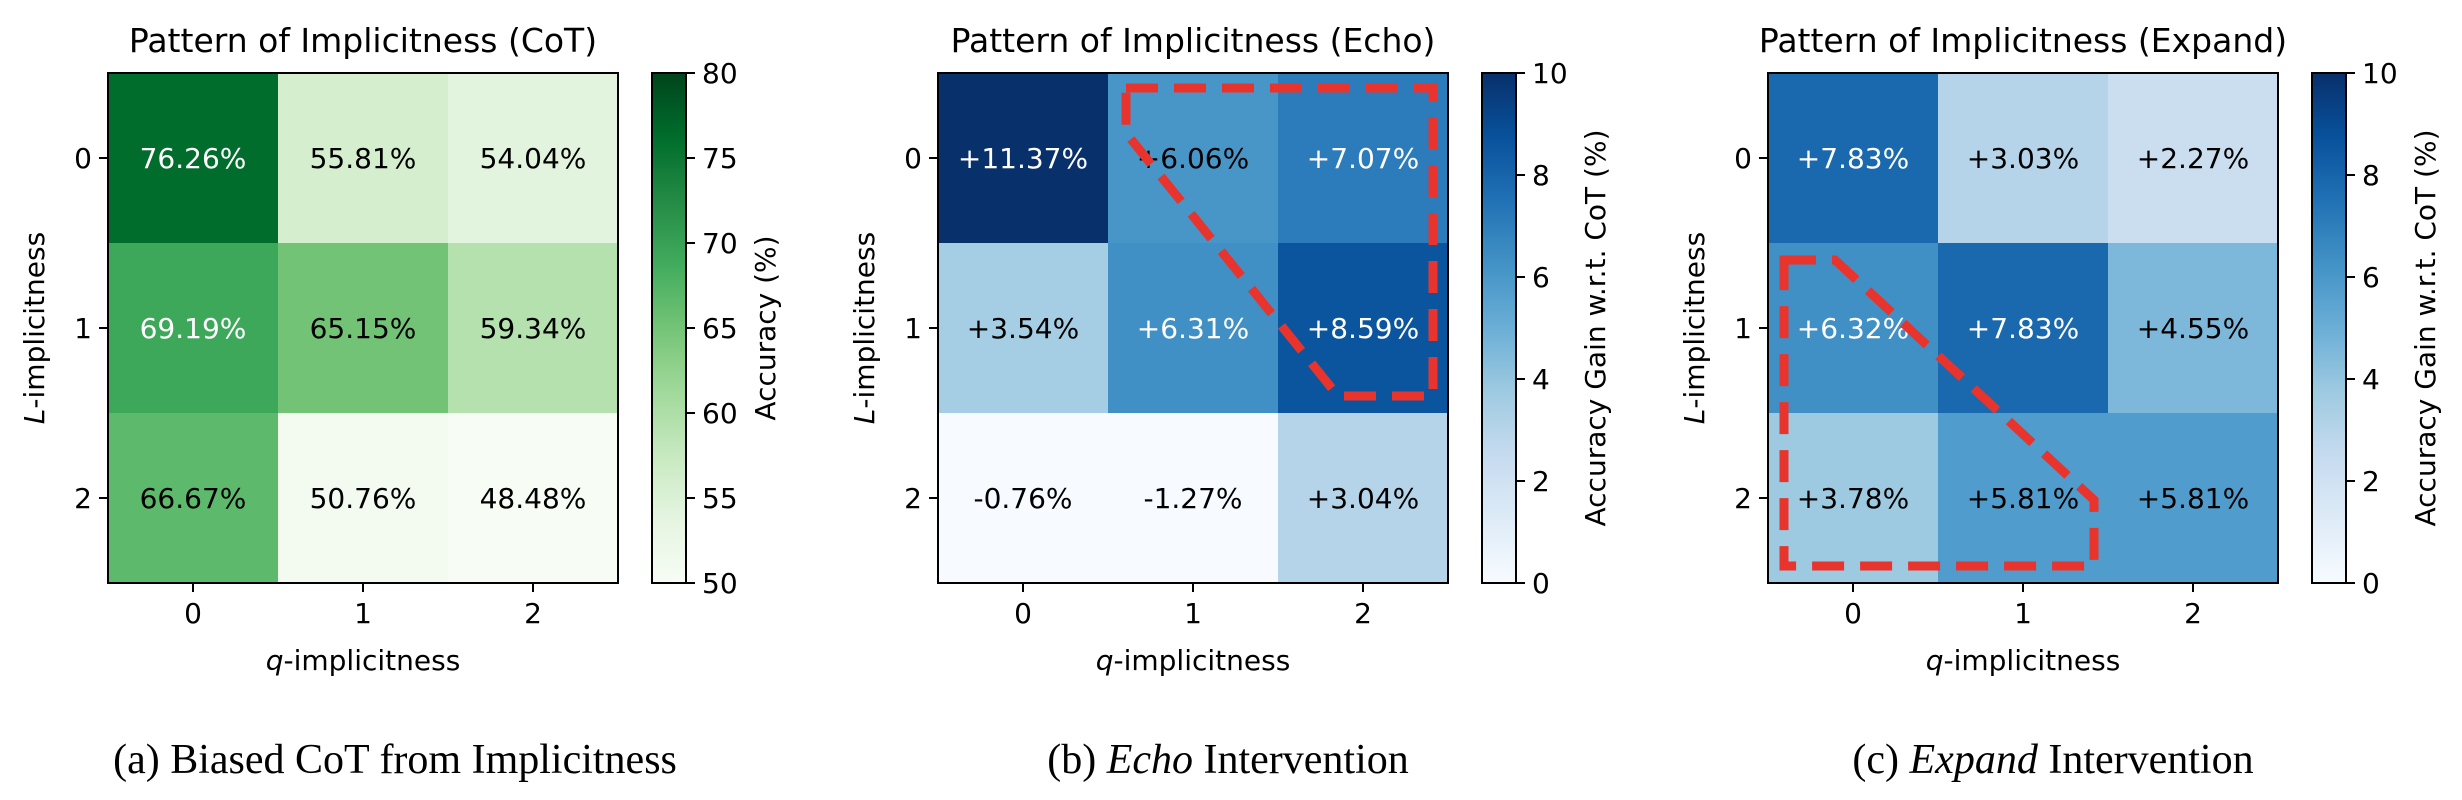 The height and width of the screenshot is (800, 2462). What do you see at coordinates (34, 328) in the screenshot?
I see `panel-a-y-axis-label: L-implicitness` at bounding box center [34, 328].